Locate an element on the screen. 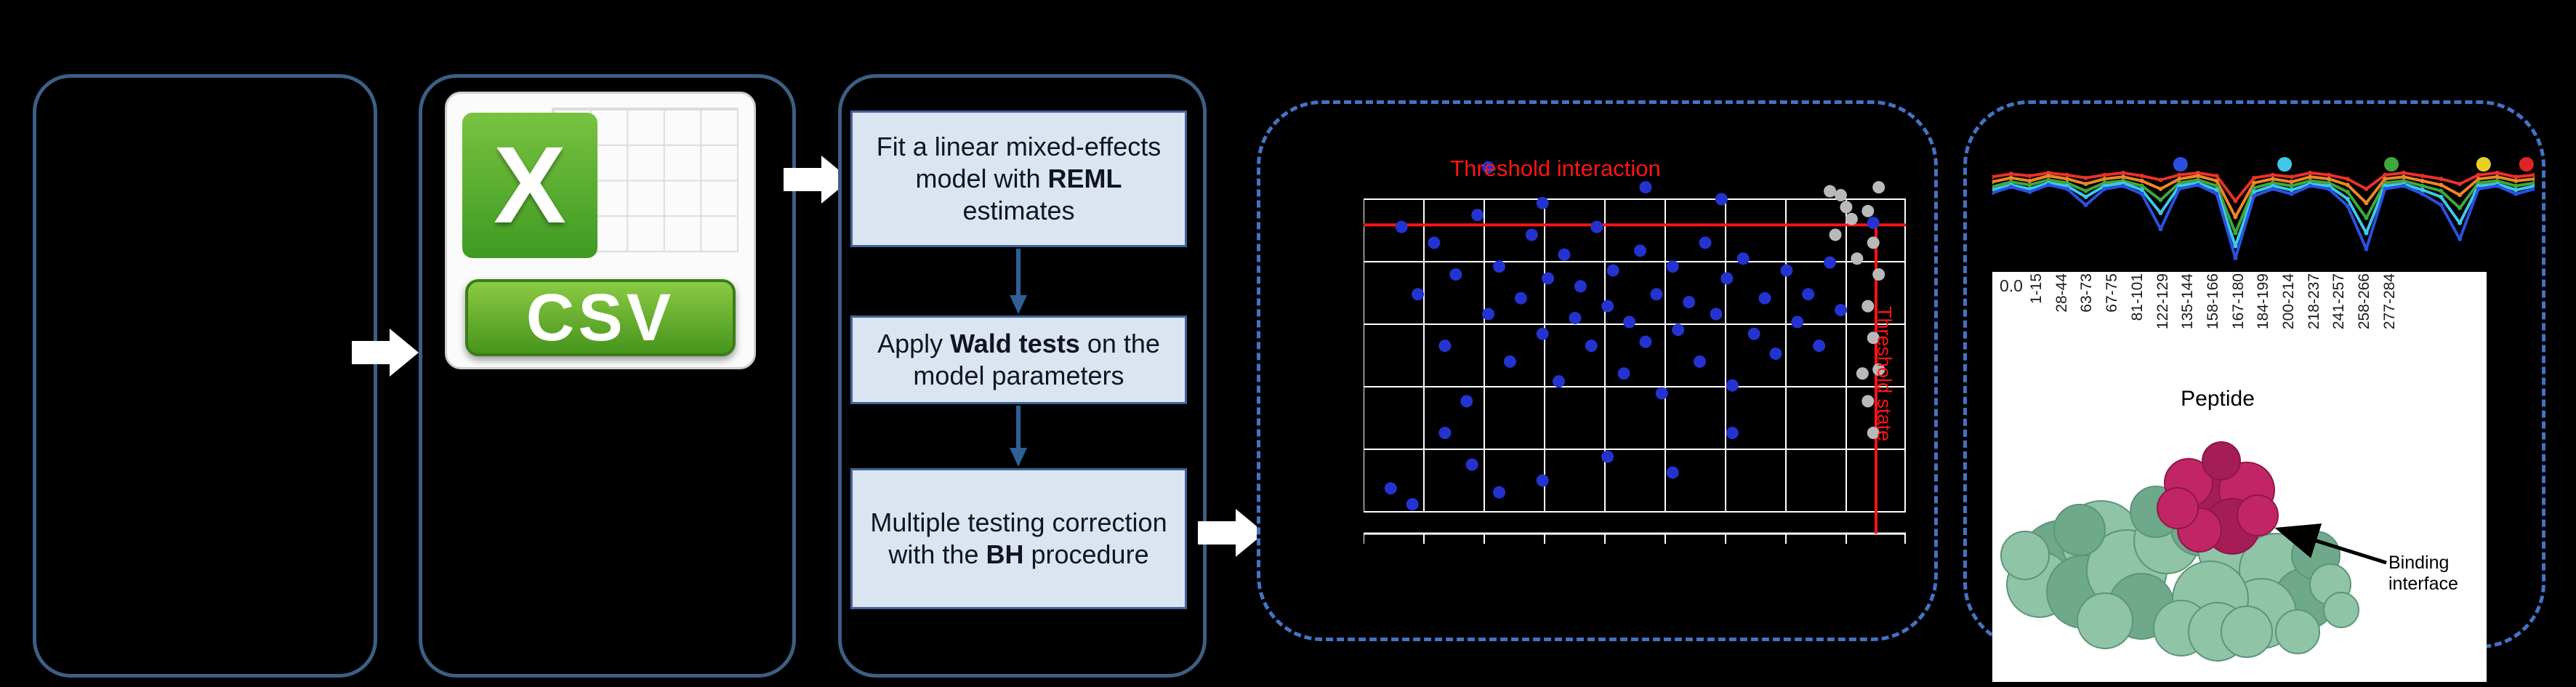  step-3-bold: BH is located at coordinates (1005, 554).